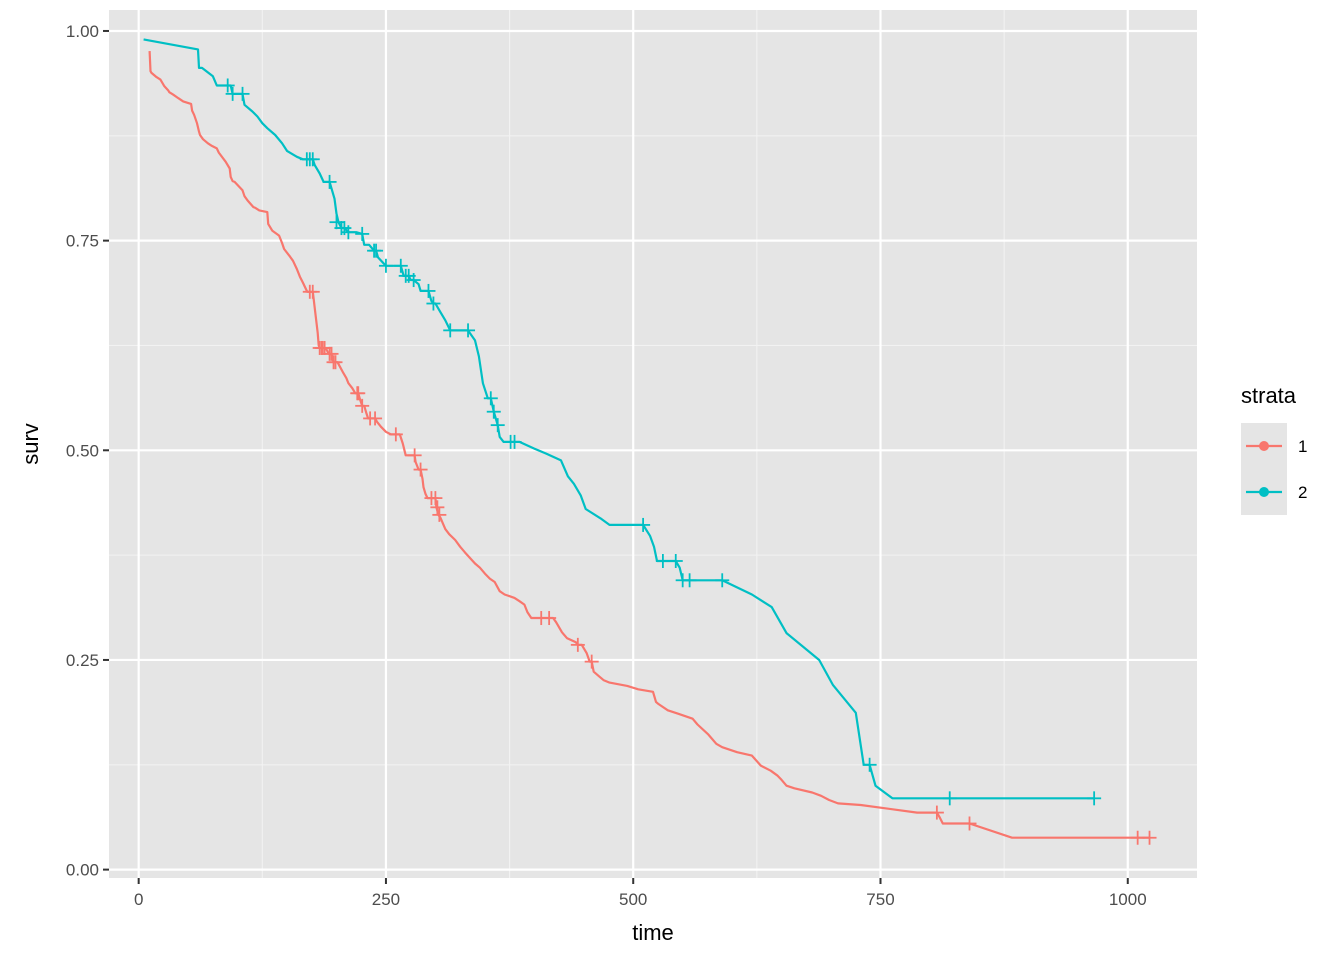 The height and width of the screenshot is (965, 1344). What do you see at coordinates (1269, 395) in the screenshot?
I see `legend-title: strata` at bounding box center [1269, 395].